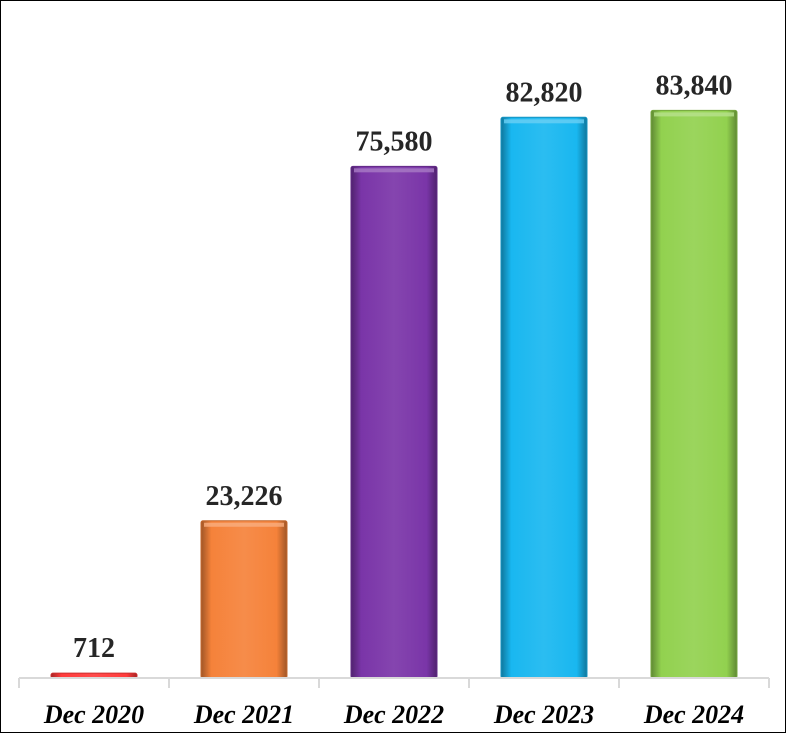 The image size is (787, 734). I want to click on x-axis, so click(394, 682).